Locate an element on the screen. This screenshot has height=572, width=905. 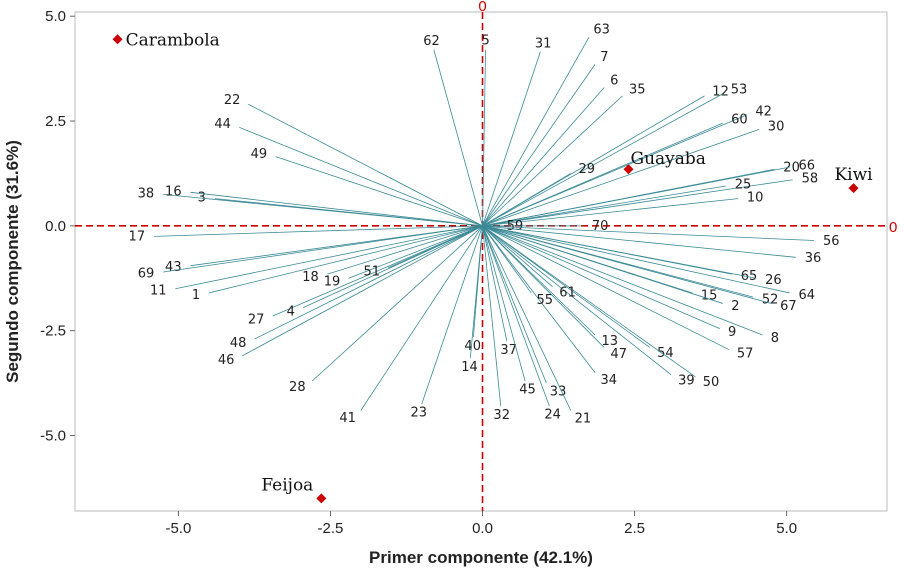
vector-label-7: 7 is located at coordinates (604, 57).